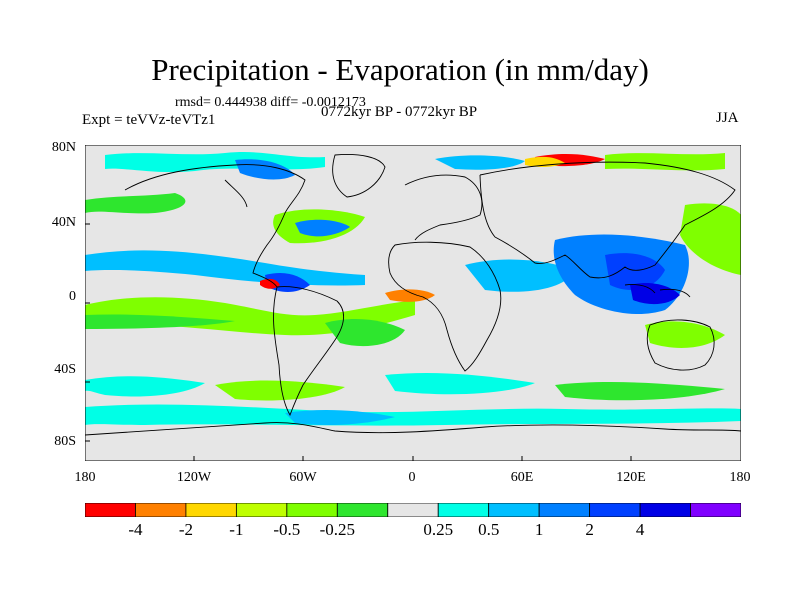 The image size is (800, 600). Describe the element at coordinates (631, 477) in the screenshot. I see `lon-label: 120E` at that location.